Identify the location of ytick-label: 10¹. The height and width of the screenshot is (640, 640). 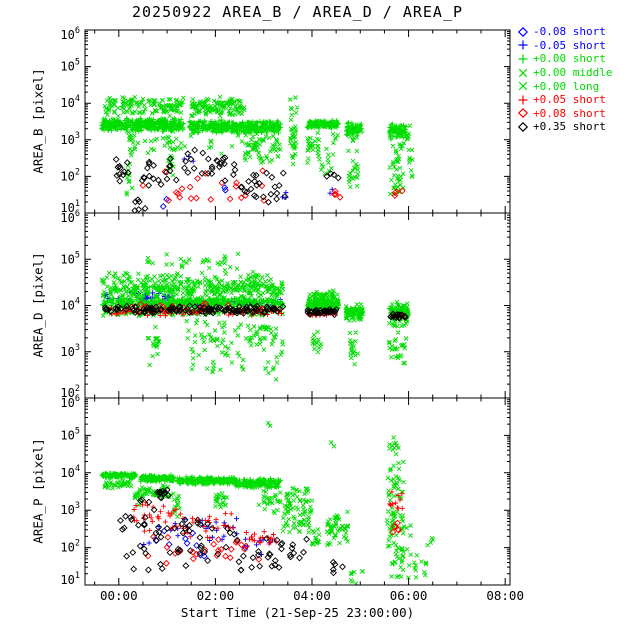
(70, 579).